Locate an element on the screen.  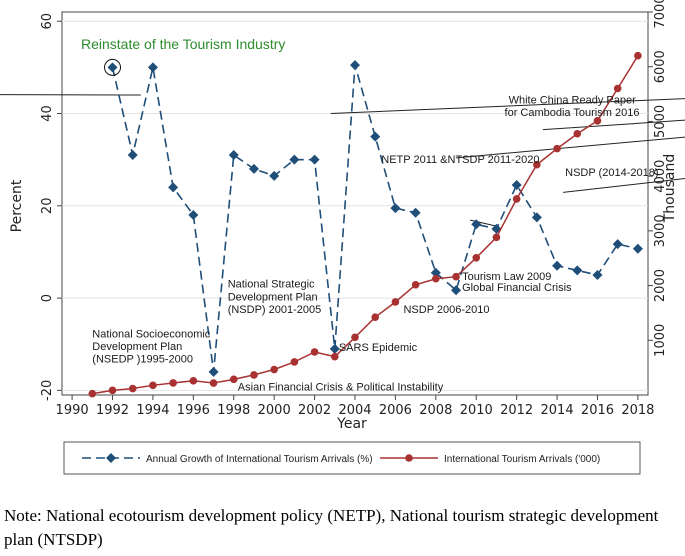
x-tick-label: 2012 is located at coordinates (516, 410).